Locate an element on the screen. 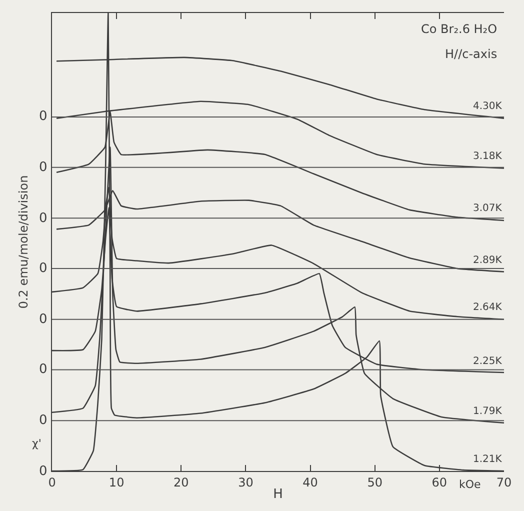 The height and width of the screenshot is (511, 524). x-tick-label: 50 is located at coordinates (374, 482).